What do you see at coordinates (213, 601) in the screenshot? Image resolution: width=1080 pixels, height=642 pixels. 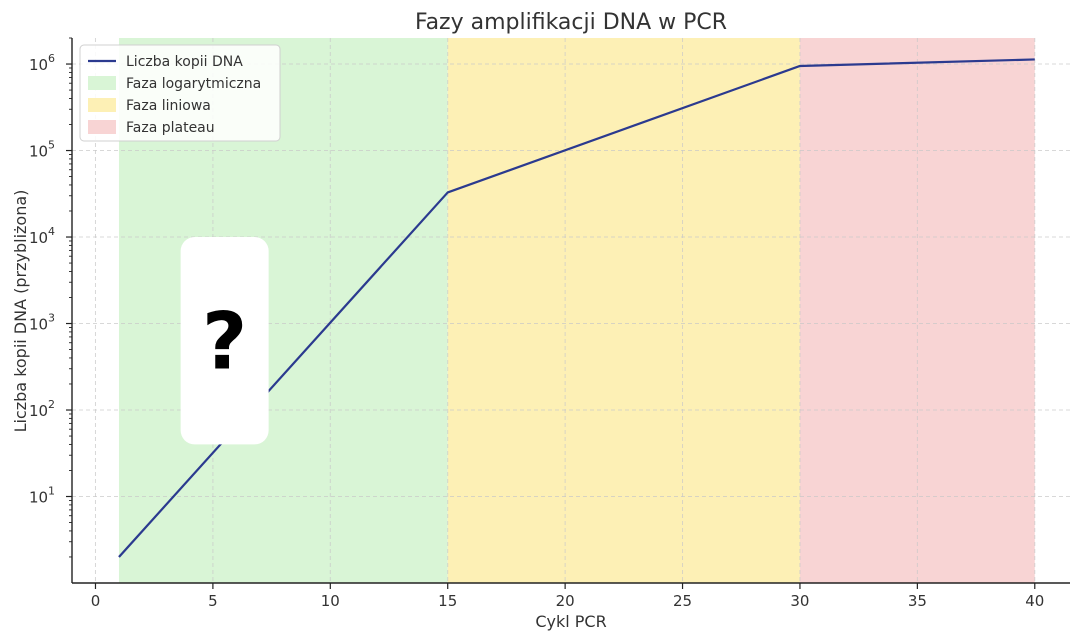 I see `x-tick-label: 5` at bounding box center [213, 601].